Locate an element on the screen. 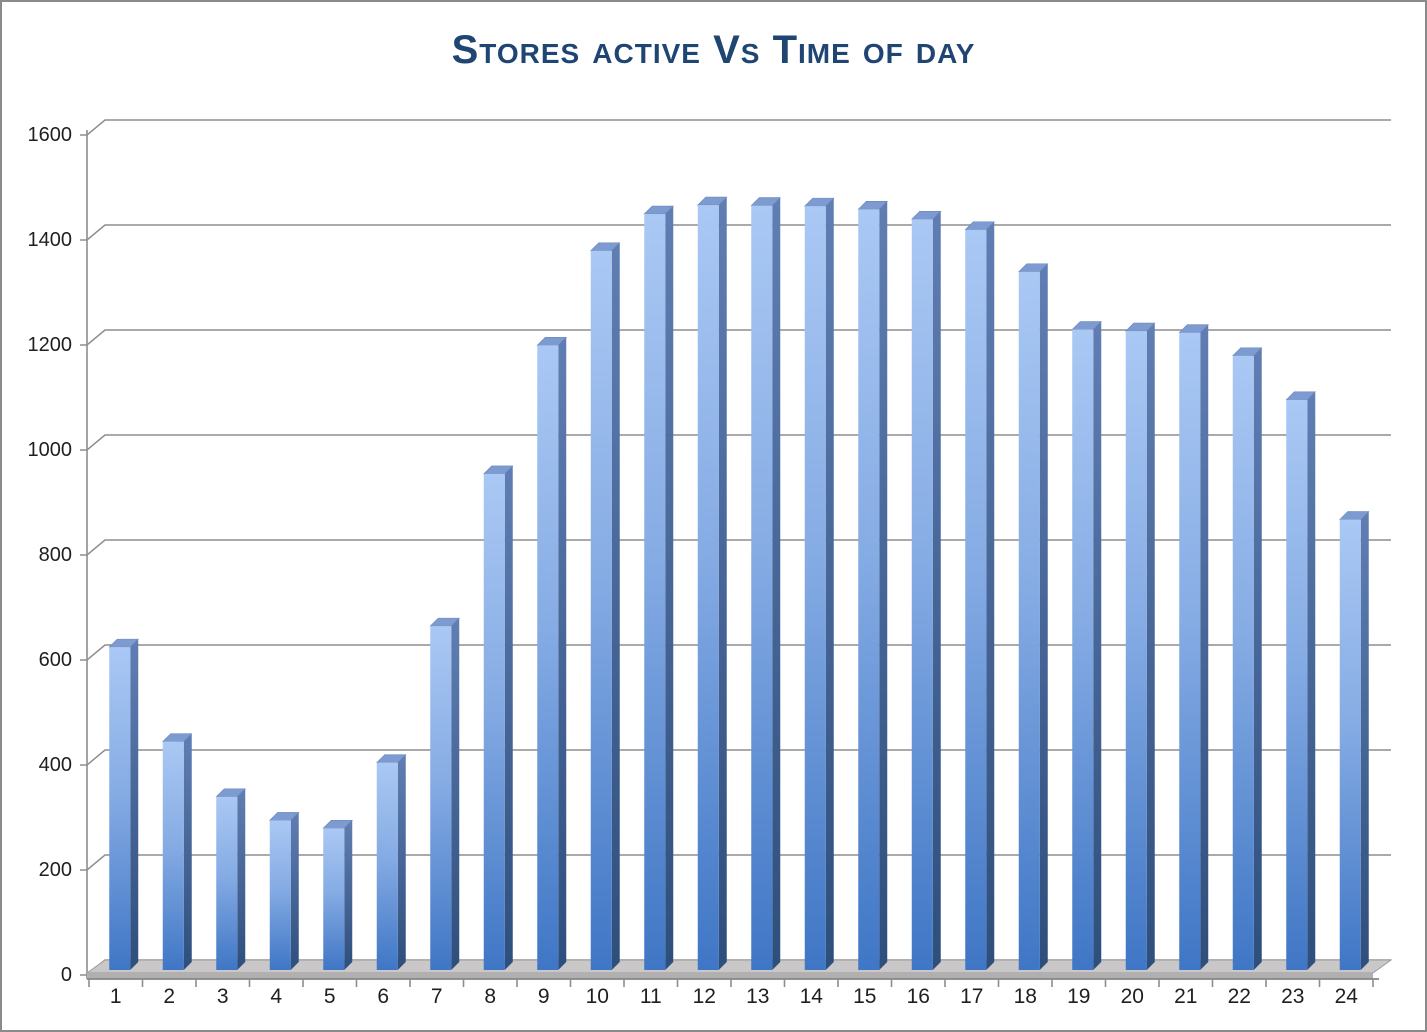 The image size is (1427, 1032). x-axis-tick-label: 6 is located at coordinates (383, 996).